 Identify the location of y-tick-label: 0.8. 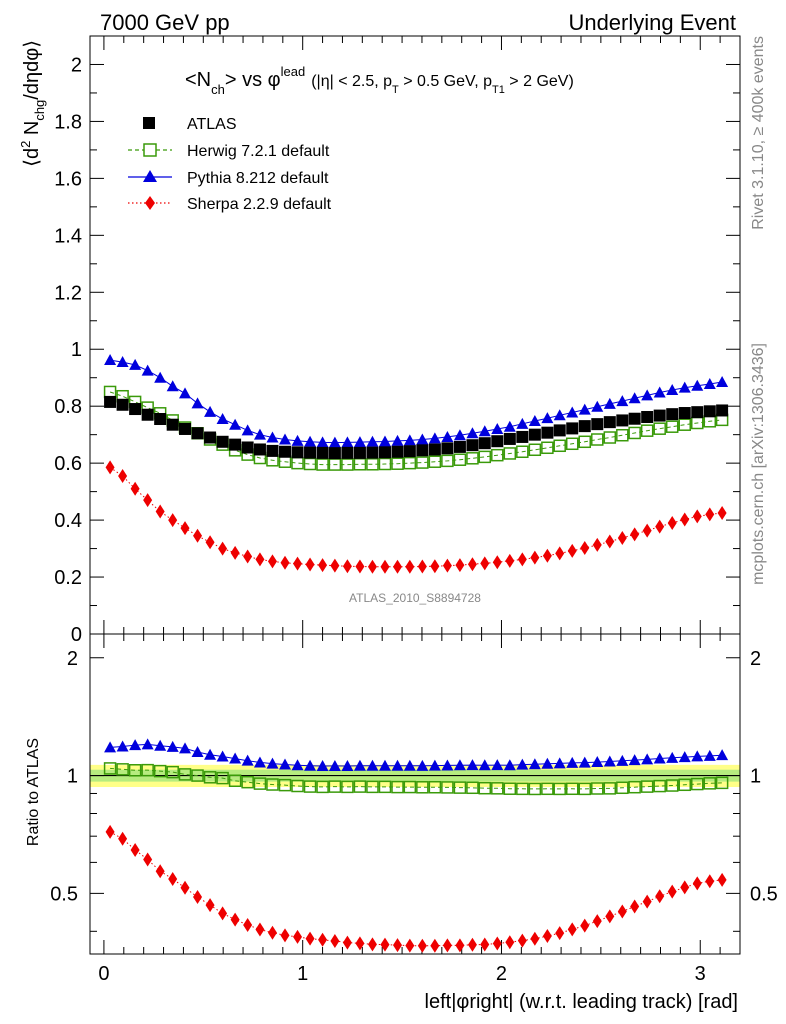
(68, 407).